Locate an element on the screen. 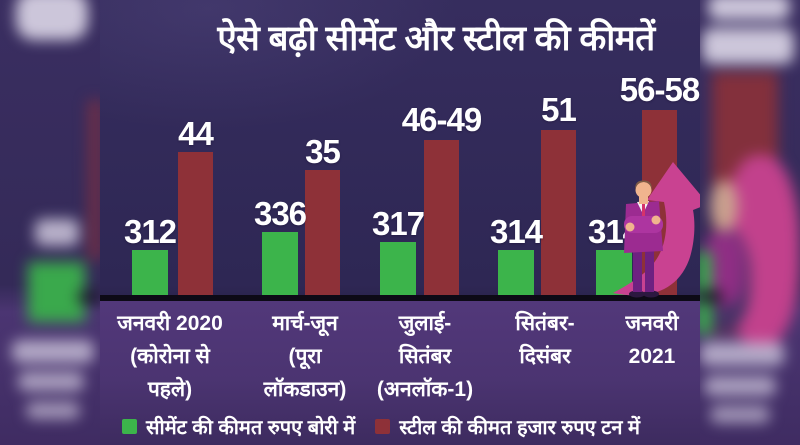 The image size is (800, 445). chart-title: ऐसे बढ़ी सीमेंट और स्टील की कीमतें is located at coordinates (436, 38).